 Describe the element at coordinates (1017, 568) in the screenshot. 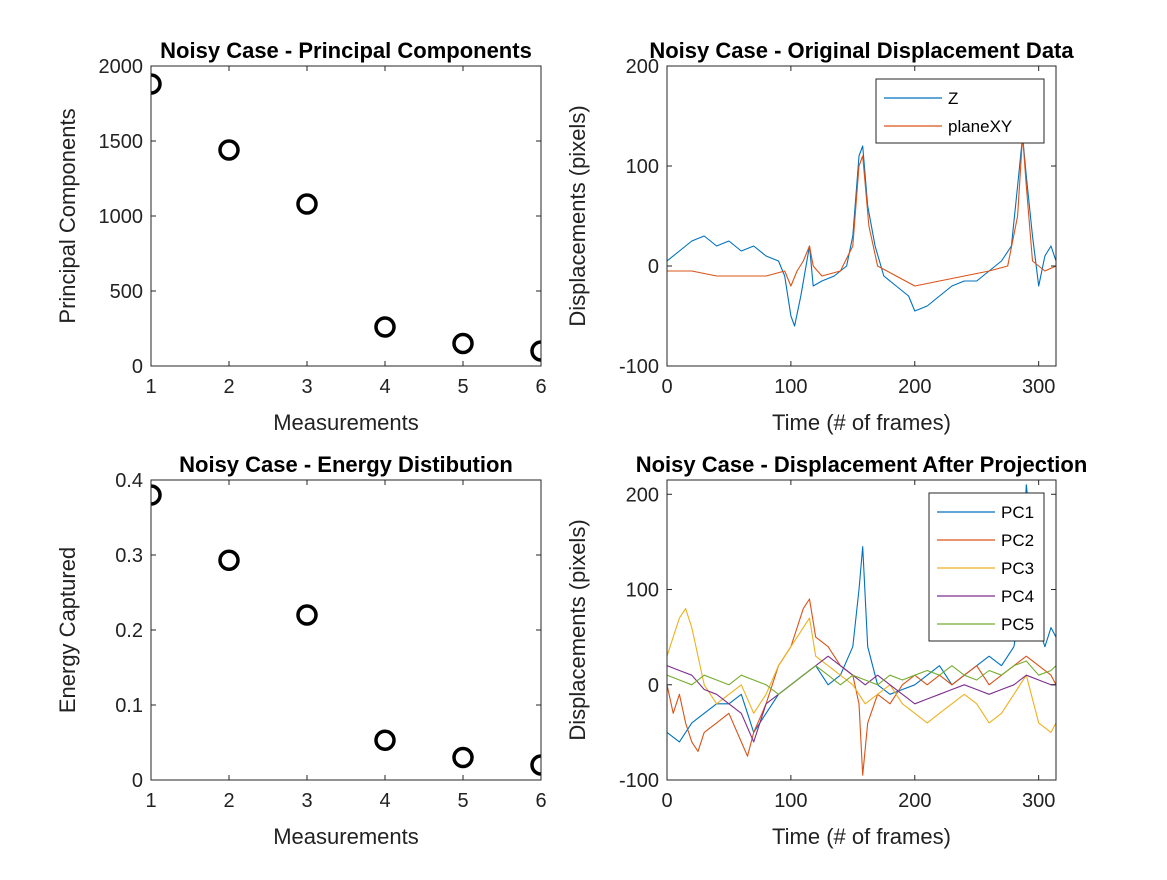

I see `legend-label: PC3` at that location.